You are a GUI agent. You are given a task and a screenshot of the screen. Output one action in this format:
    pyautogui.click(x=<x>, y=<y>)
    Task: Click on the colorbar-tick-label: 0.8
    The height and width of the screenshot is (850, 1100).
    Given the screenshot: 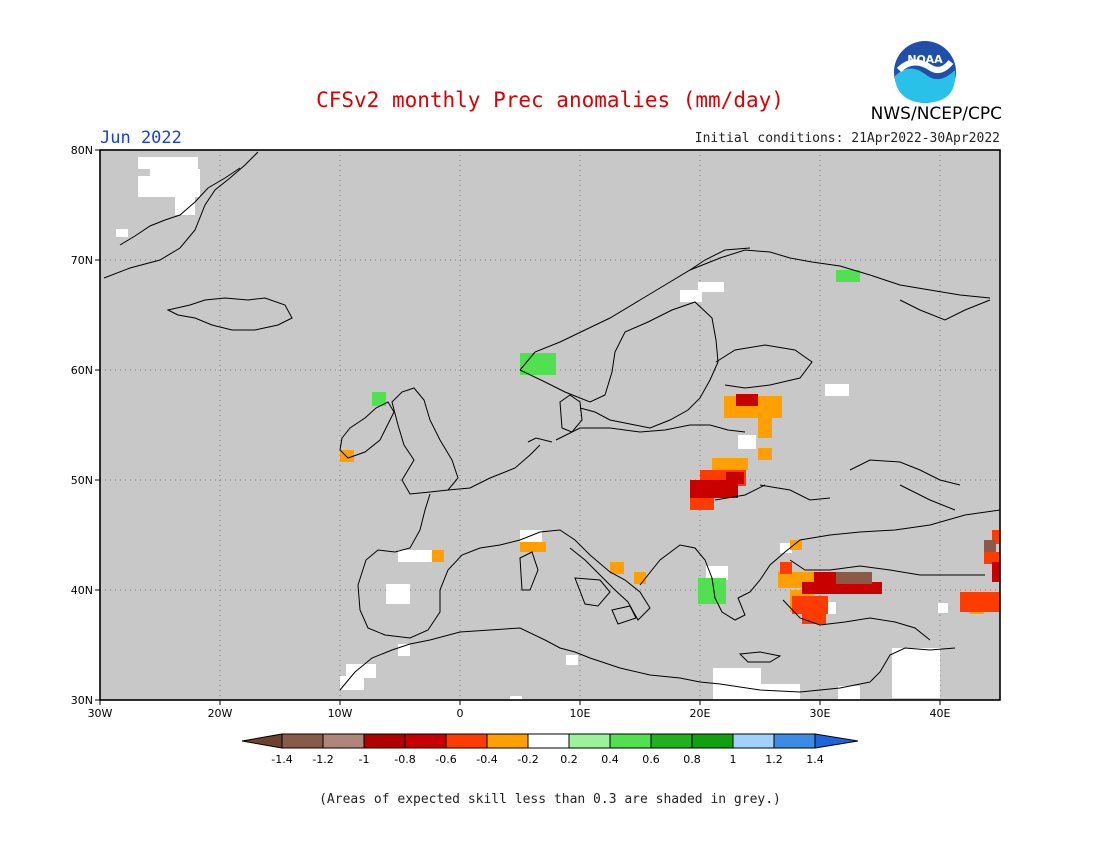 What is the action you would take?
    pyautogui.click(x=692, y=759)
    